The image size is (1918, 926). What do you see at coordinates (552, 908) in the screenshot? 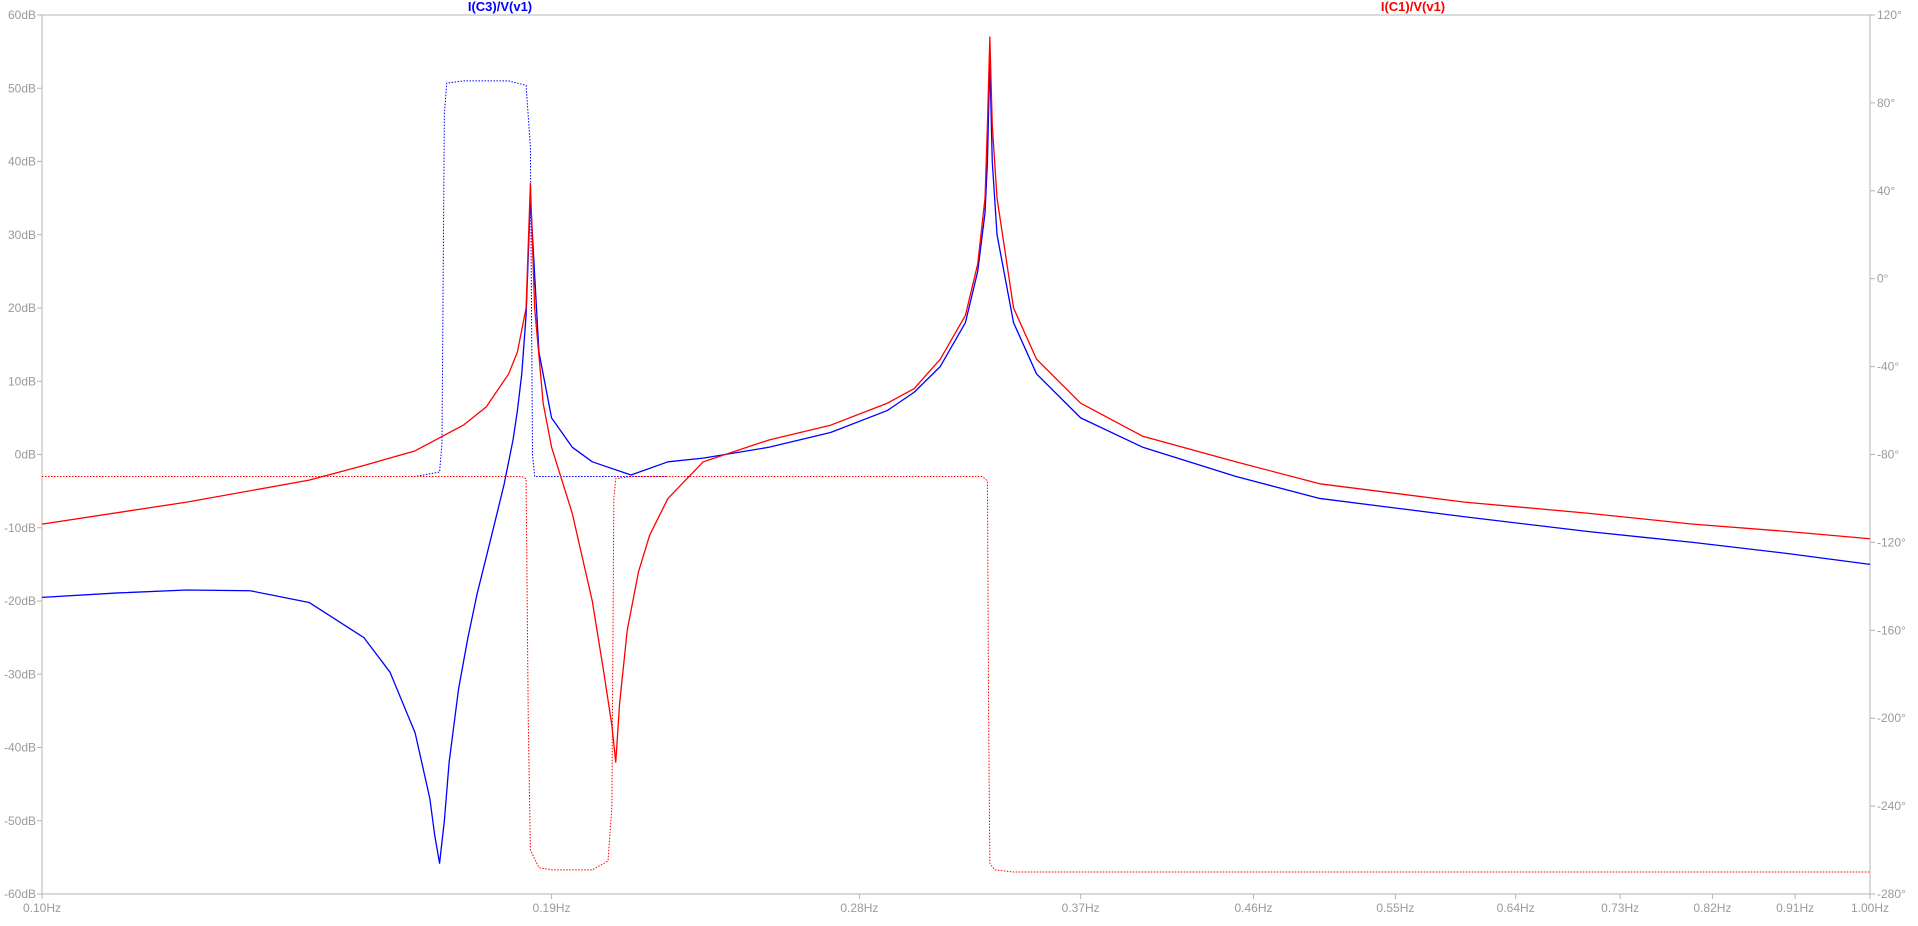
I see `x-tick-label: 0.19Hz` at bounding box center [552, 908].